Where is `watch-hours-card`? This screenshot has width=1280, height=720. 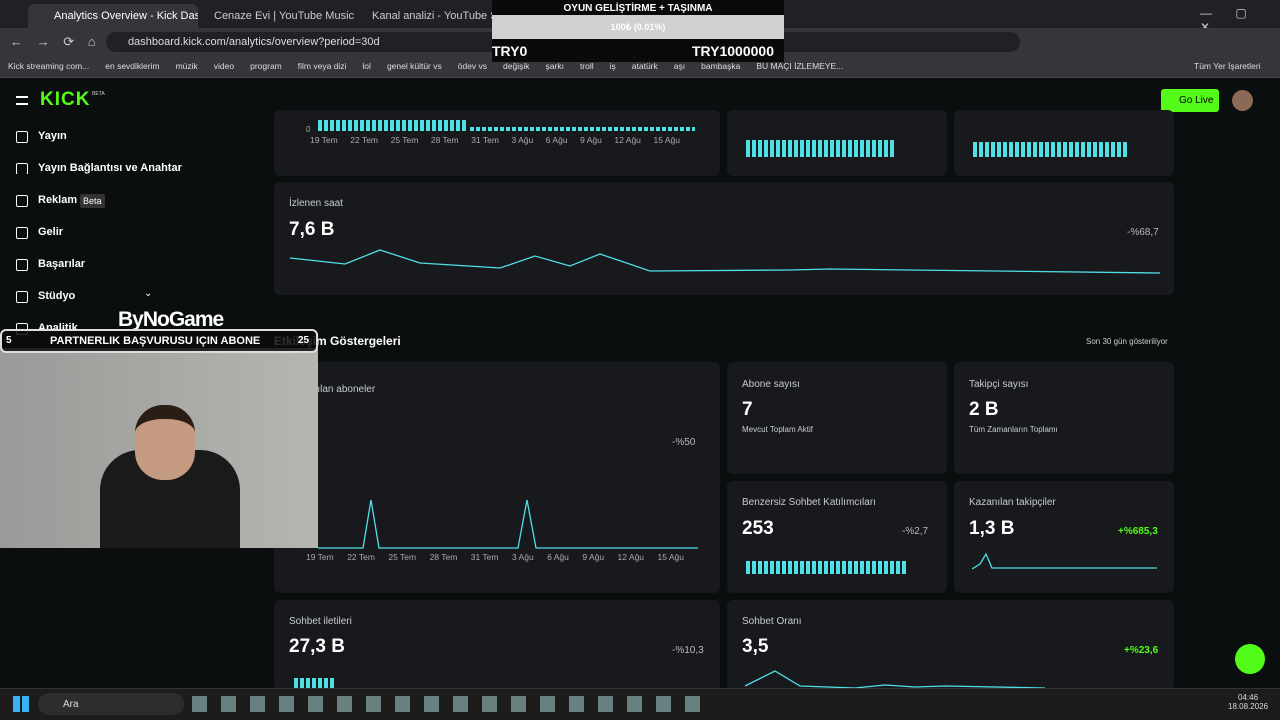
watch-hours-card is located at coordinates (724, 238).